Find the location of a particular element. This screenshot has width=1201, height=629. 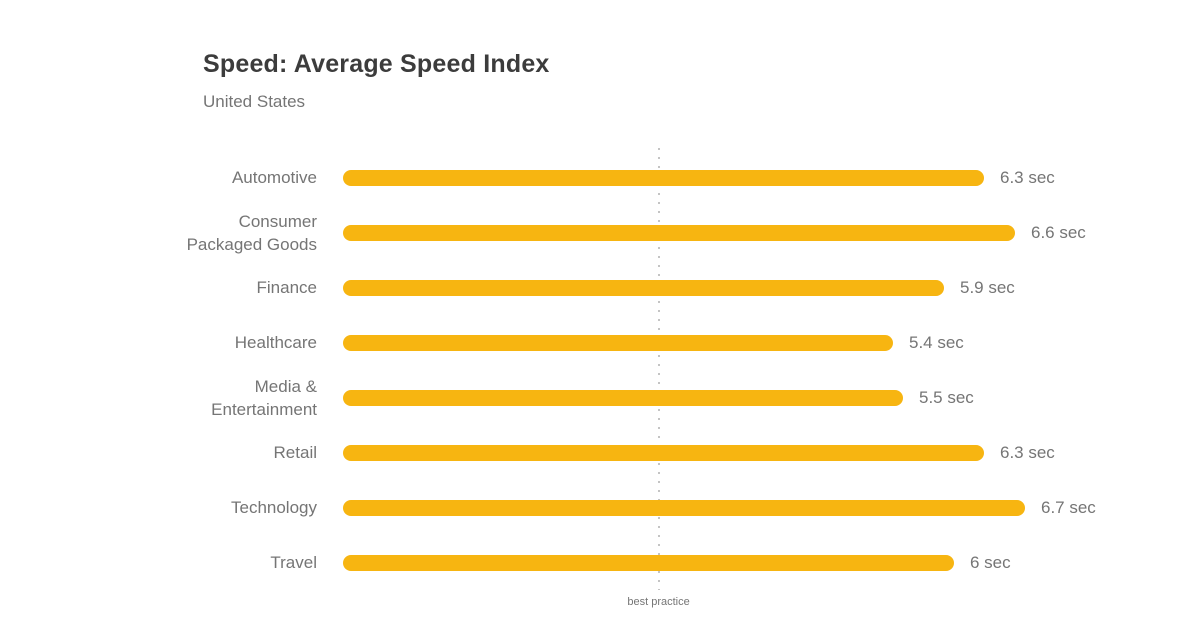

bar-row-retail: Retail 6.3 sec is located at coordinates (600, 452).